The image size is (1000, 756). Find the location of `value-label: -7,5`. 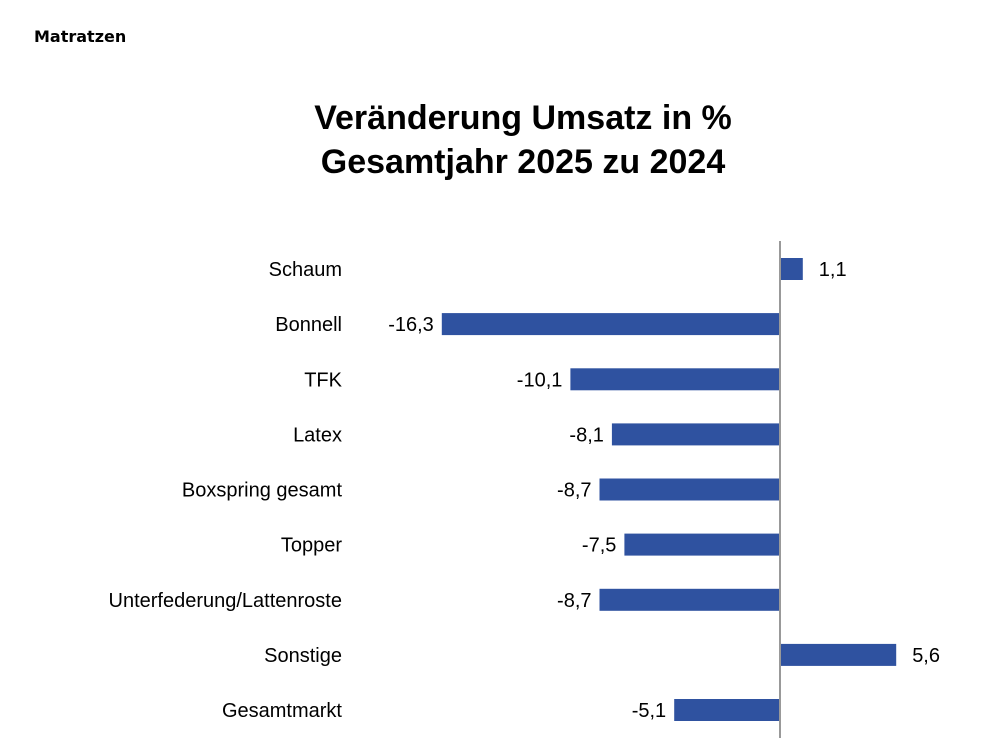

value-label: -7,5 is located at coordinates (599, 546).